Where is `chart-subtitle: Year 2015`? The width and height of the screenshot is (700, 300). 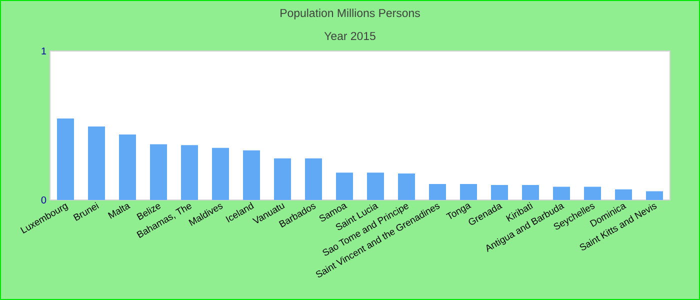 chart-subtitle: Year 2015 is located at coordinates (350, 36).